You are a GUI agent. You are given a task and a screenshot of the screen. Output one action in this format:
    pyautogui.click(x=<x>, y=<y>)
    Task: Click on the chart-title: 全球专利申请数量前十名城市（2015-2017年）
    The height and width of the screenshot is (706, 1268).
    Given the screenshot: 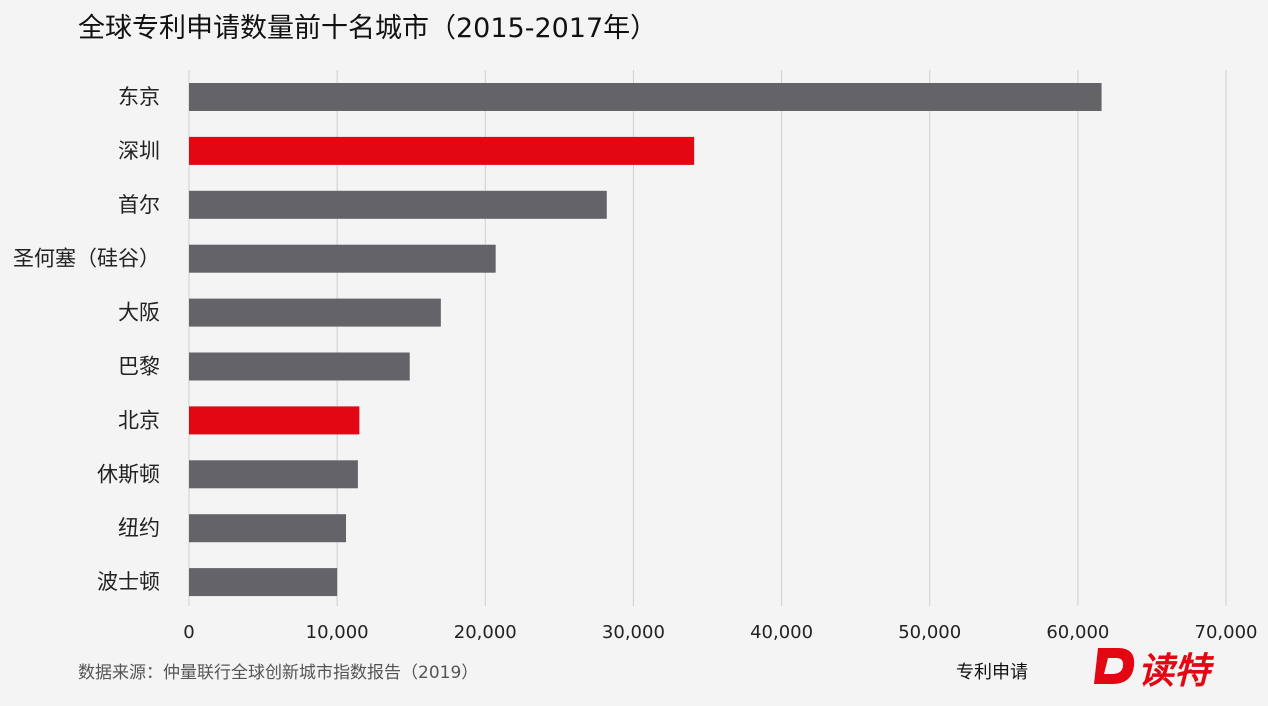 What is the action you would take?
    pyautogui.click(x=368, y=28)
    